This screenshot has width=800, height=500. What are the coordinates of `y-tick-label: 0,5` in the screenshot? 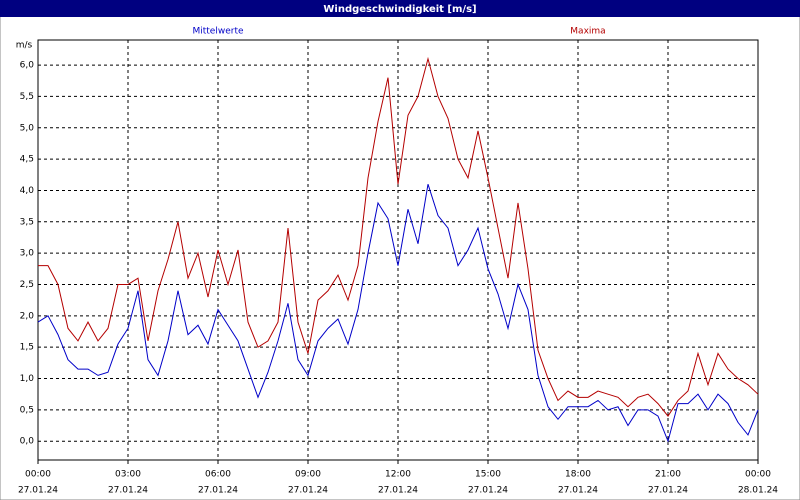 It's located at (27, 410).